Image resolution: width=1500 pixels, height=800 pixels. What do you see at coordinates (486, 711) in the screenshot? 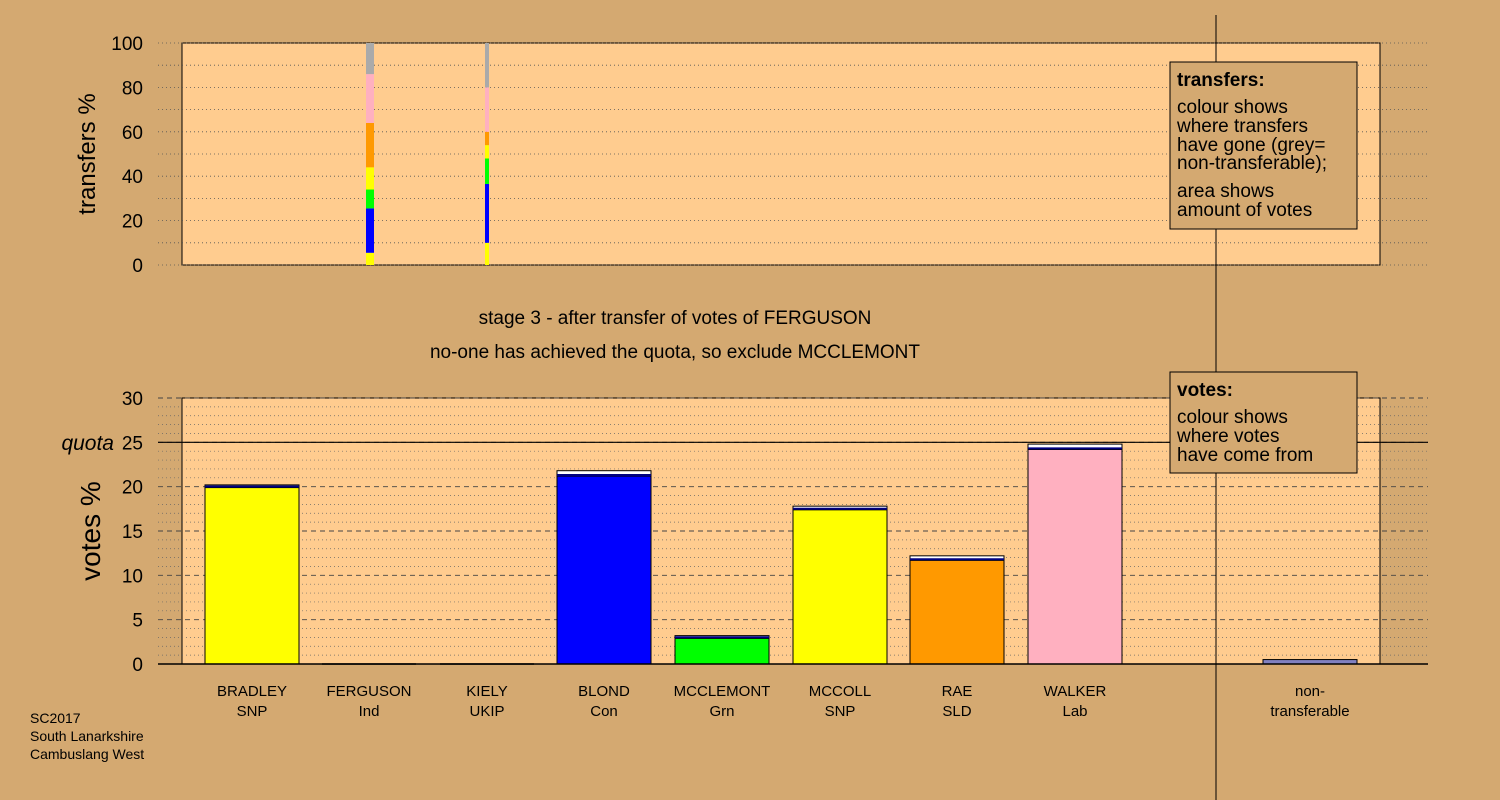
I see `candidate-party: UKIP` at bounding box center [486, 711].